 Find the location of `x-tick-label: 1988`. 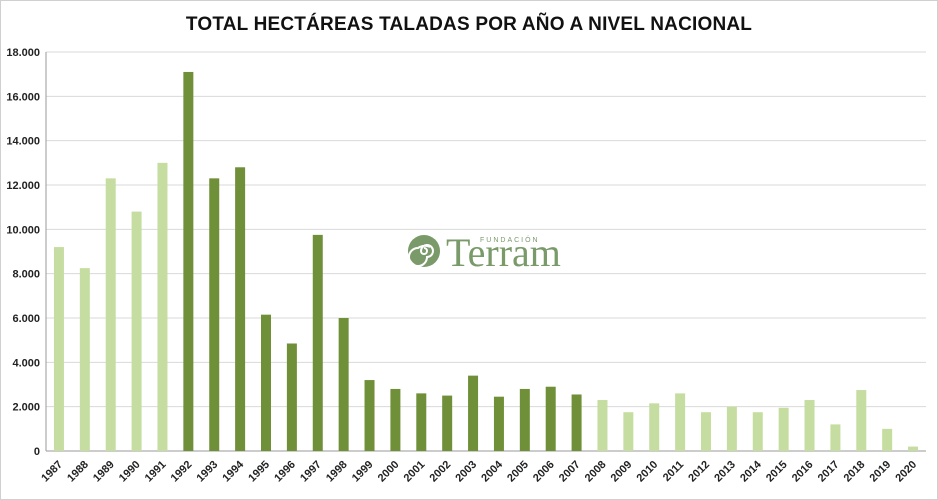

x-tick-label: 1988 is located at coordinates (78, 472).